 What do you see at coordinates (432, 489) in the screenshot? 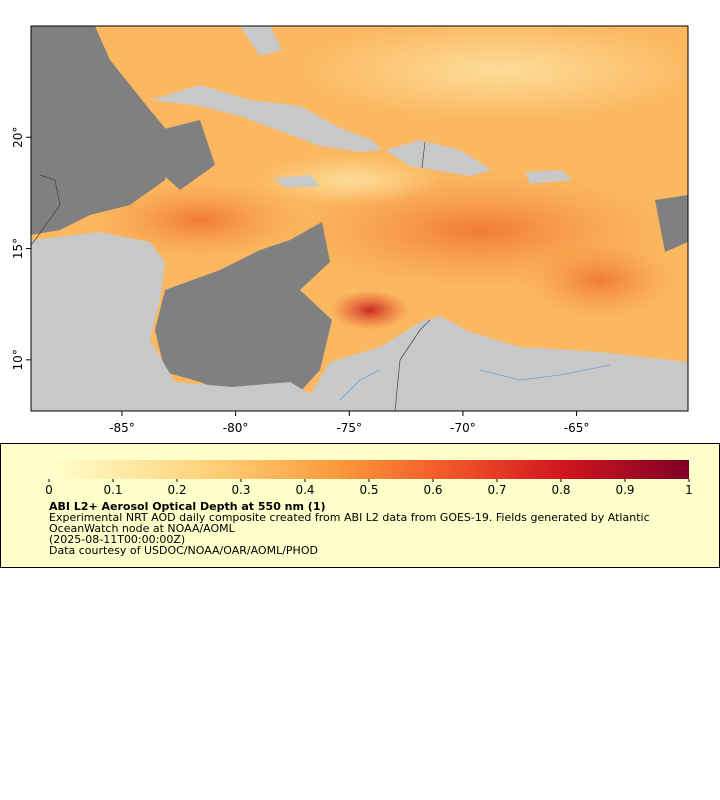
I see `colorbar-tick-label: 0.6` at bounding box center [432, 489].